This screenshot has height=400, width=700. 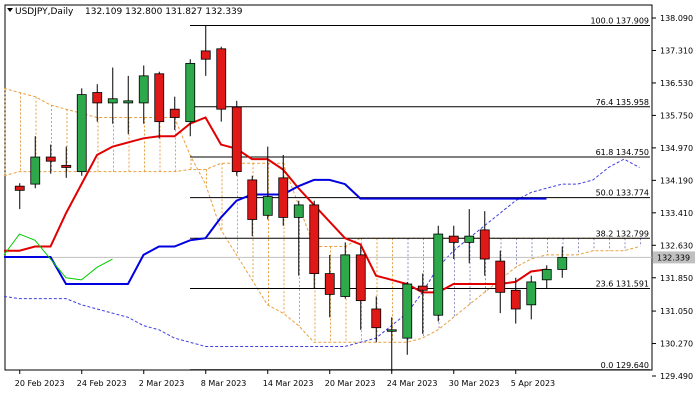 What do you see at coordinates (288, 383) in the screenshot?
I see `x-tick-label: 14 Mar 2023` at bounding box center [288, 383].